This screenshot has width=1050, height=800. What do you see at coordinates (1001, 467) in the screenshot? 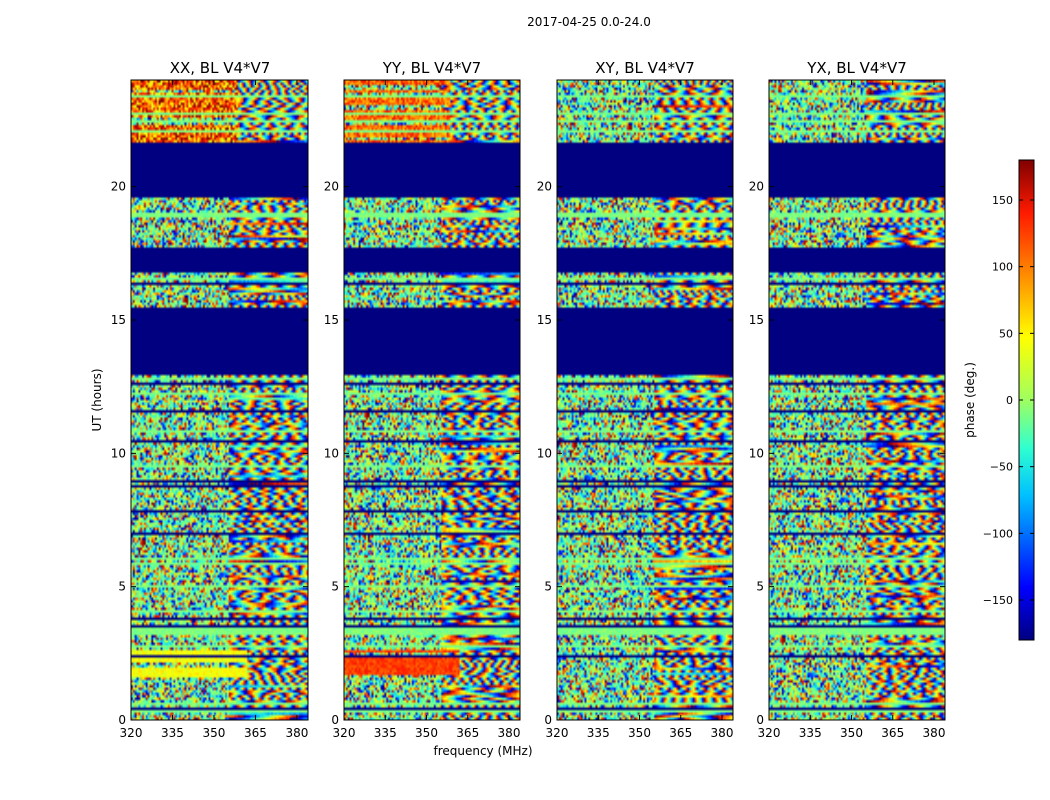
I see `cb-tick-label-4: −50` at bounding box center [1001, 467].